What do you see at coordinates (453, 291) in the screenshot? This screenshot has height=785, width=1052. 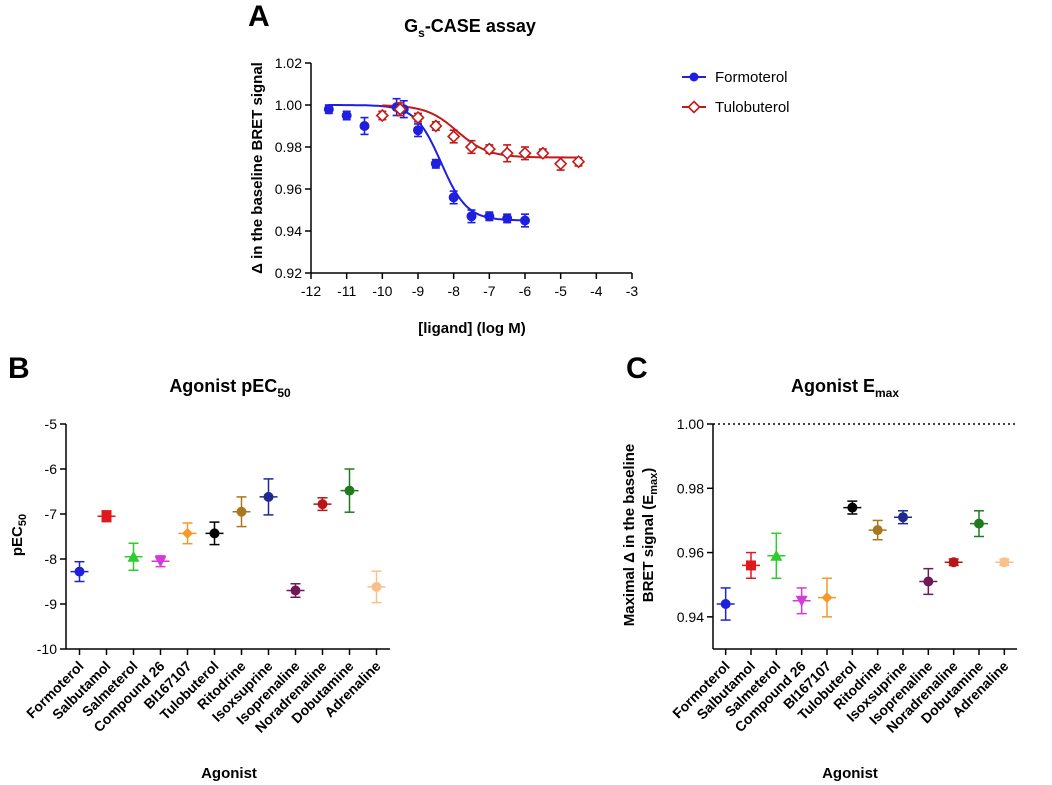 I see `panel-a-xtick-label: -8` at bounding box center [453, 291].